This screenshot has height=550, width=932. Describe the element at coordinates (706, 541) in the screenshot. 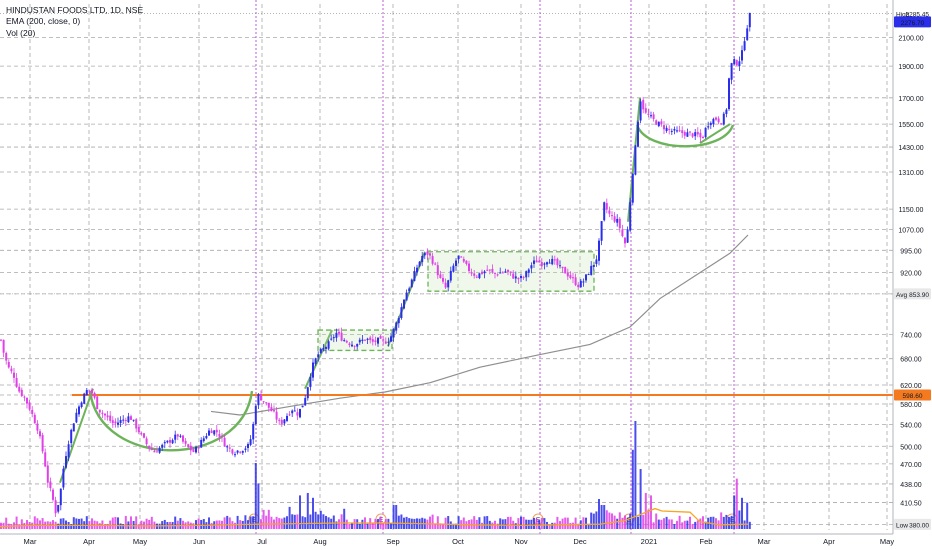

I see `time-tick-label: Feb` at that location.